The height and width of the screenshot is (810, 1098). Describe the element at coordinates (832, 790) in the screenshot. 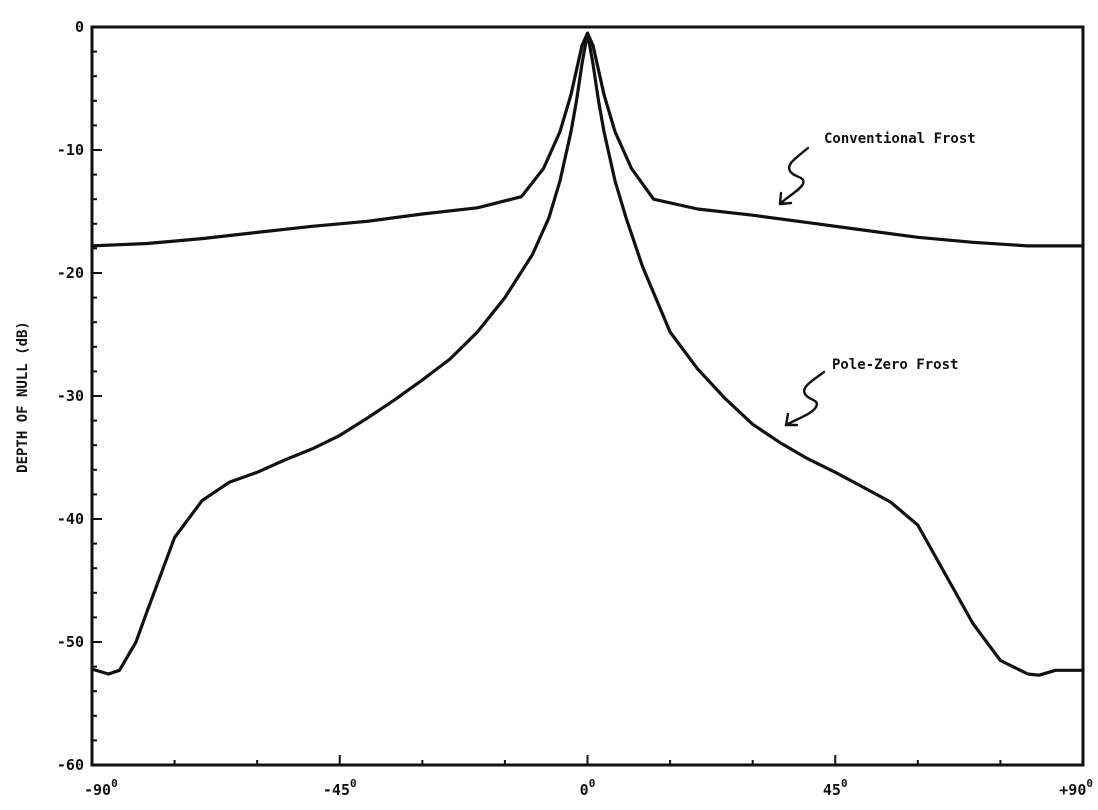

I see `x-tick-label-value: 45` at that location.